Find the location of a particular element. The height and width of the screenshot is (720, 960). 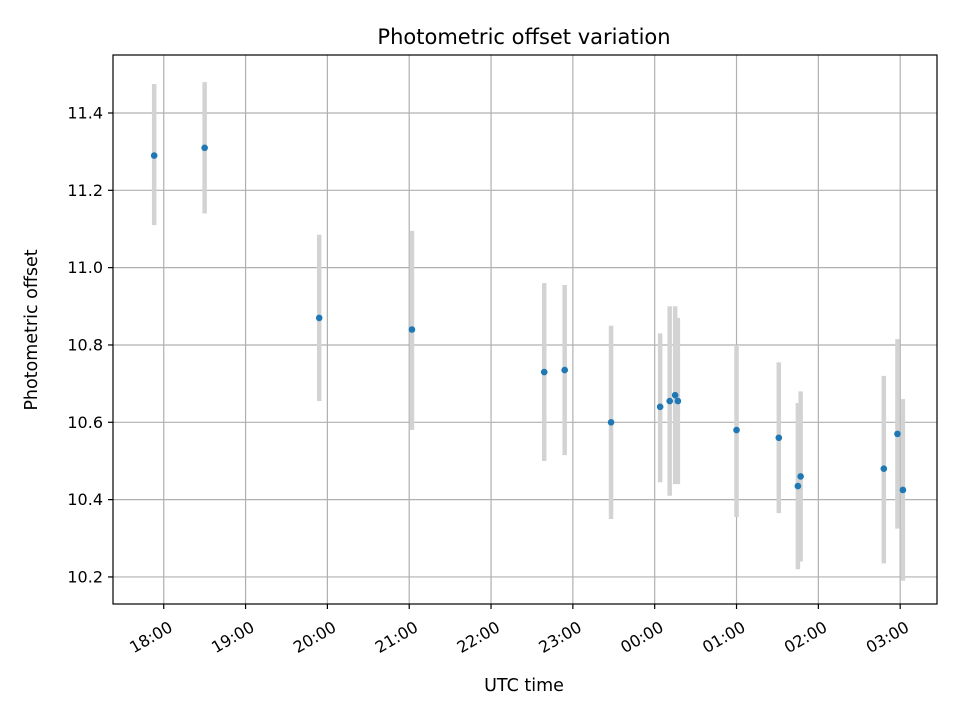

chart-title: Photometric offset variation is located at coordinates (523, 37).